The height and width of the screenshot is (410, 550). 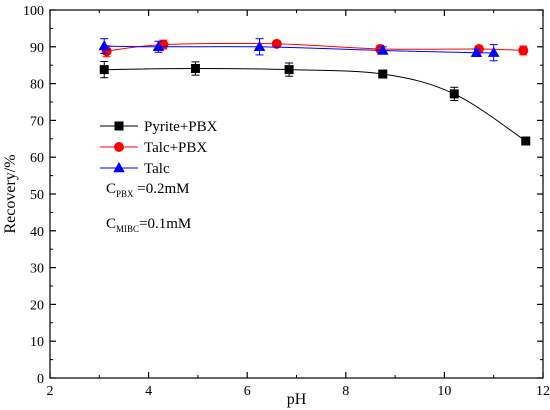 I want to click on y-axis-title: Recovery/%, so click(x=10, y=193).